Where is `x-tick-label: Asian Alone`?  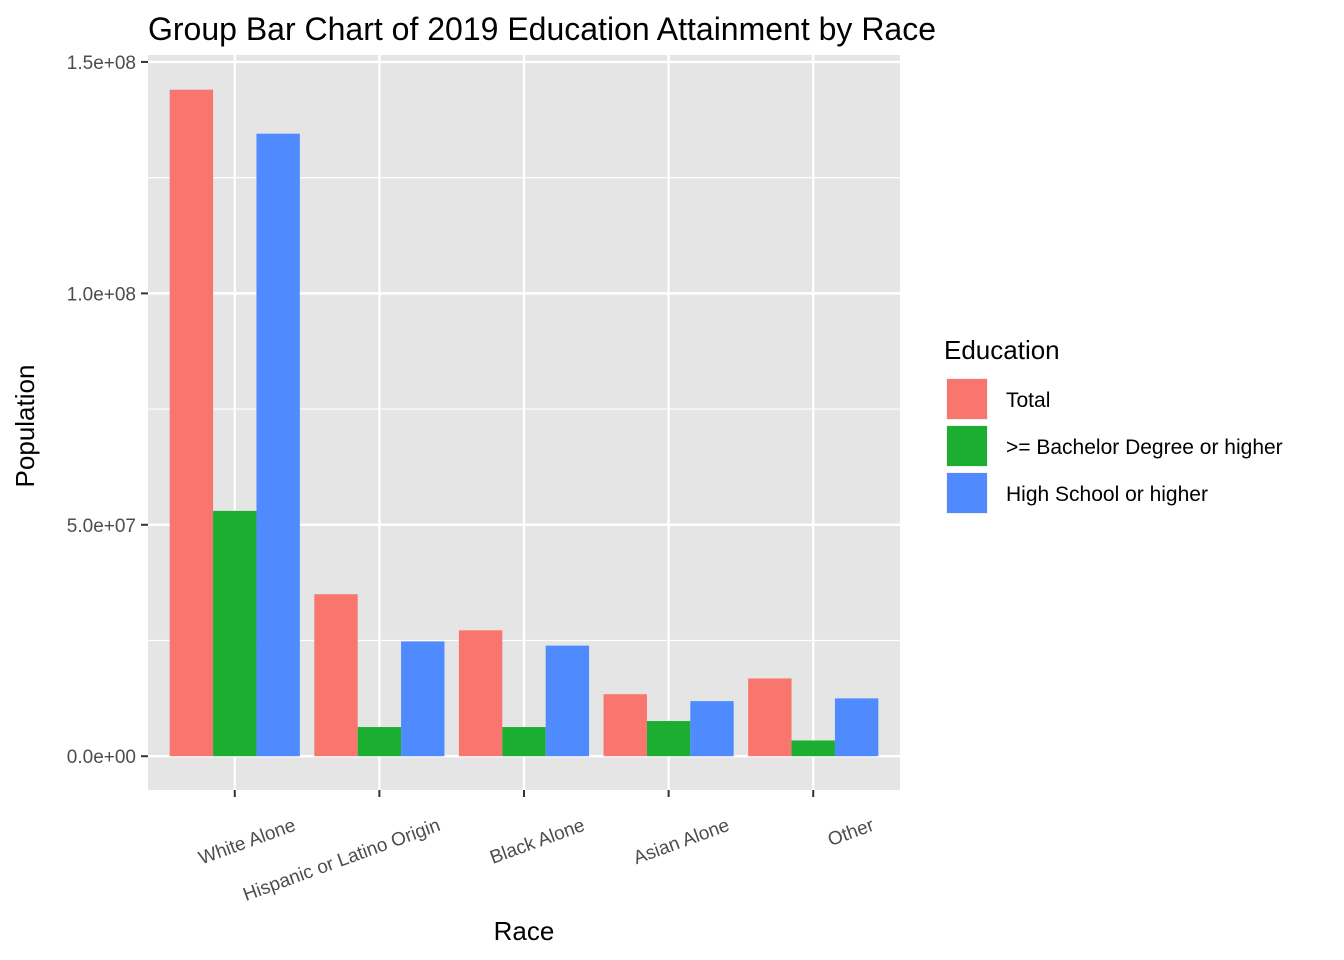 x-tick-label: Asian Alone is located at coordinates (681, 842).